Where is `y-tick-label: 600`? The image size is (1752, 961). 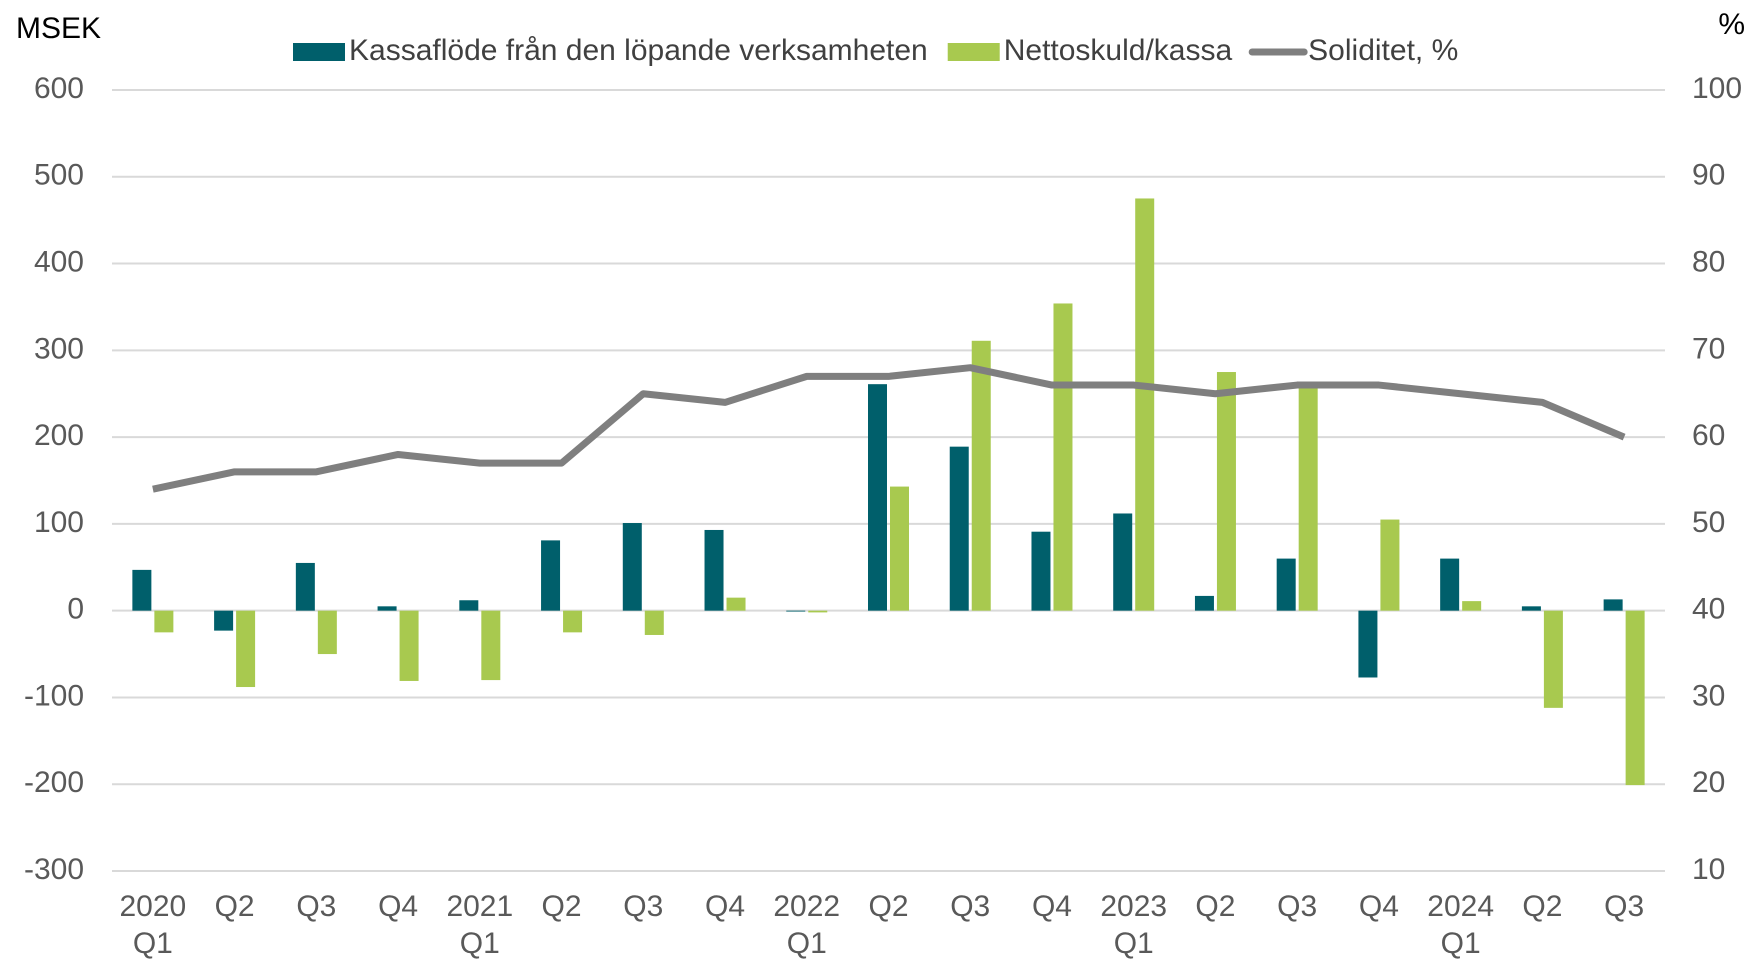 y-tick-label: 600 is located at coordinates (59, 88).